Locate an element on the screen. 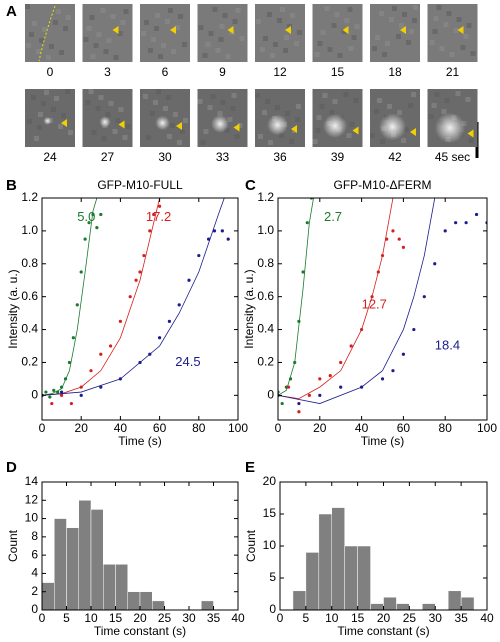  y-tick-label: 0.6 is located at coordinates (265, 296).